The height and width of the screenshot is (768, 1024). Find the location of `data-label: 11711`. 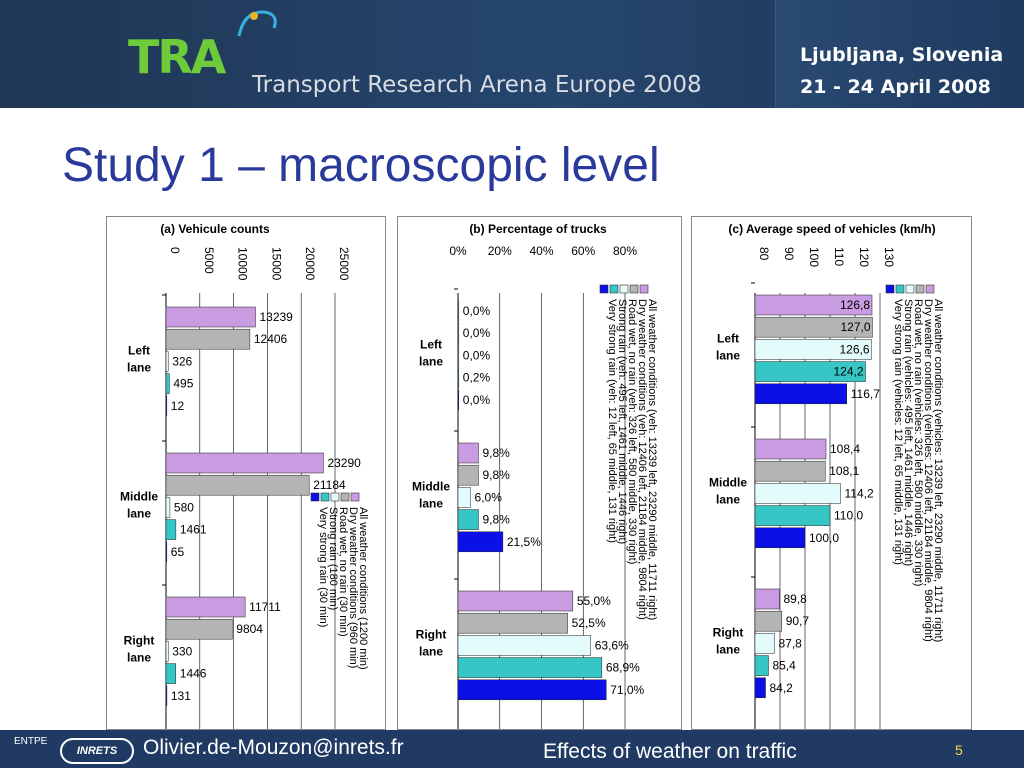

data-label: 11711 is located at coordinates (265, 607).